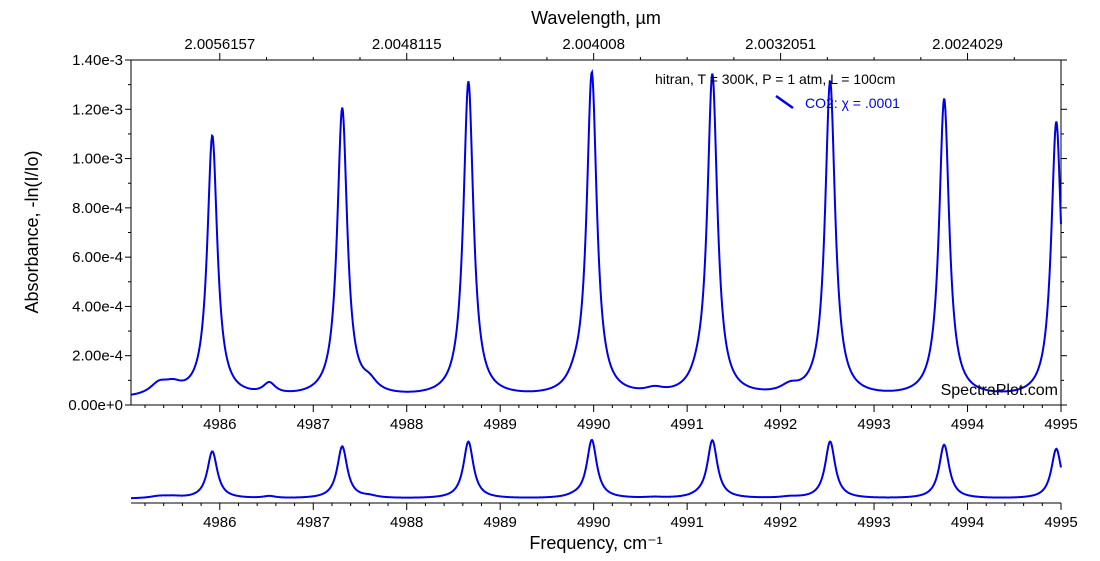  Describe the element at coordinates (999, 390) in the screenshot. I see `watermark: SpectraPlot.com` at that location.